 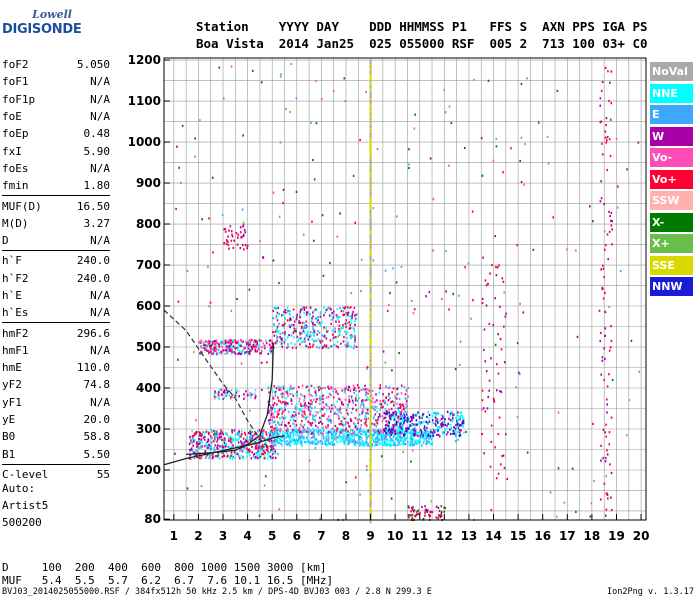 I want to click on param-name: foEp, so click(x=15, y=134).